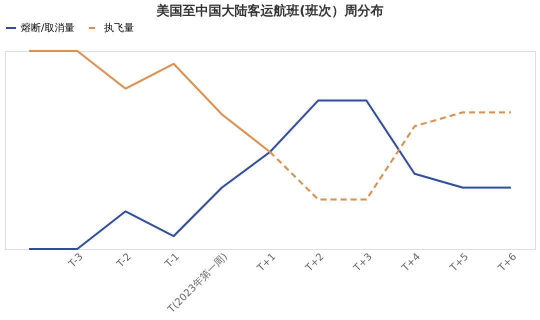  What do you see at coordinates (47, 28) in the screenshot?
I see `legend-label: 熔断/取消量` at bounding box center [47, 28].